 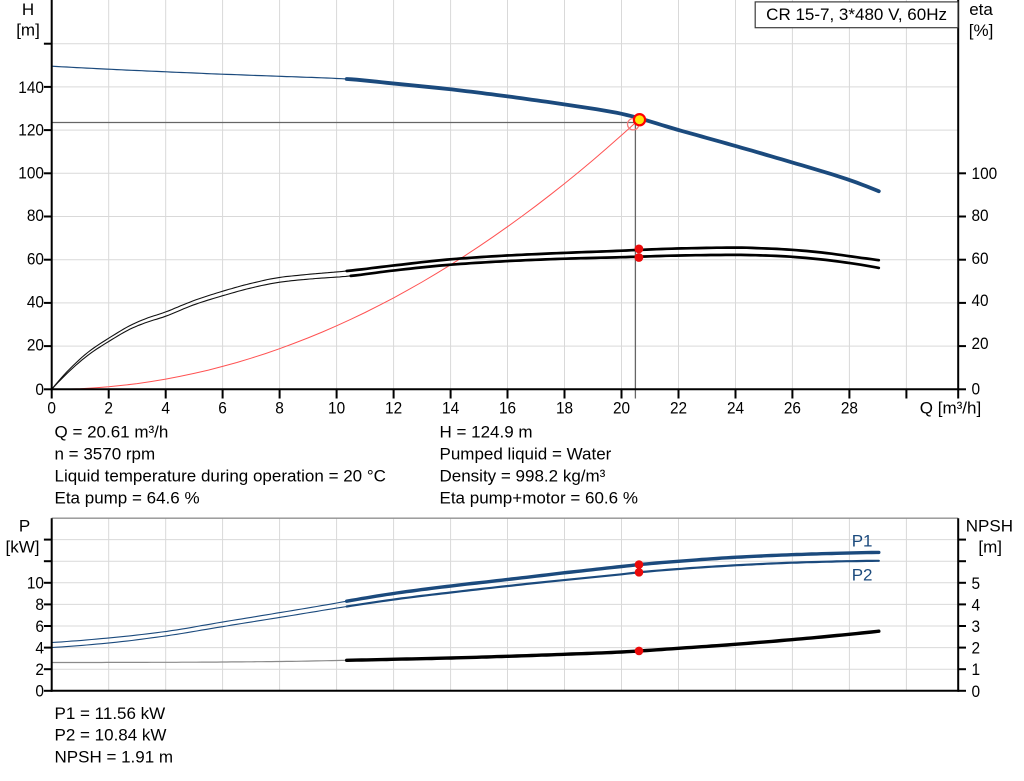 What do you see at coordinates (792, 407) in the screenshot?
I see `svg-text: 26` at bounding box center [792, 407].